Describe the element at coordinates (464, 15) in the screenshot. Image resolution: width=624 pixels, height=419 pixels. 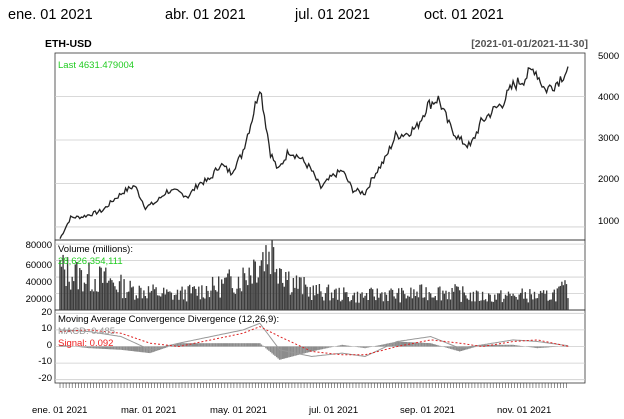
I see `top-tick-label: oct. 01 2021` at that location.